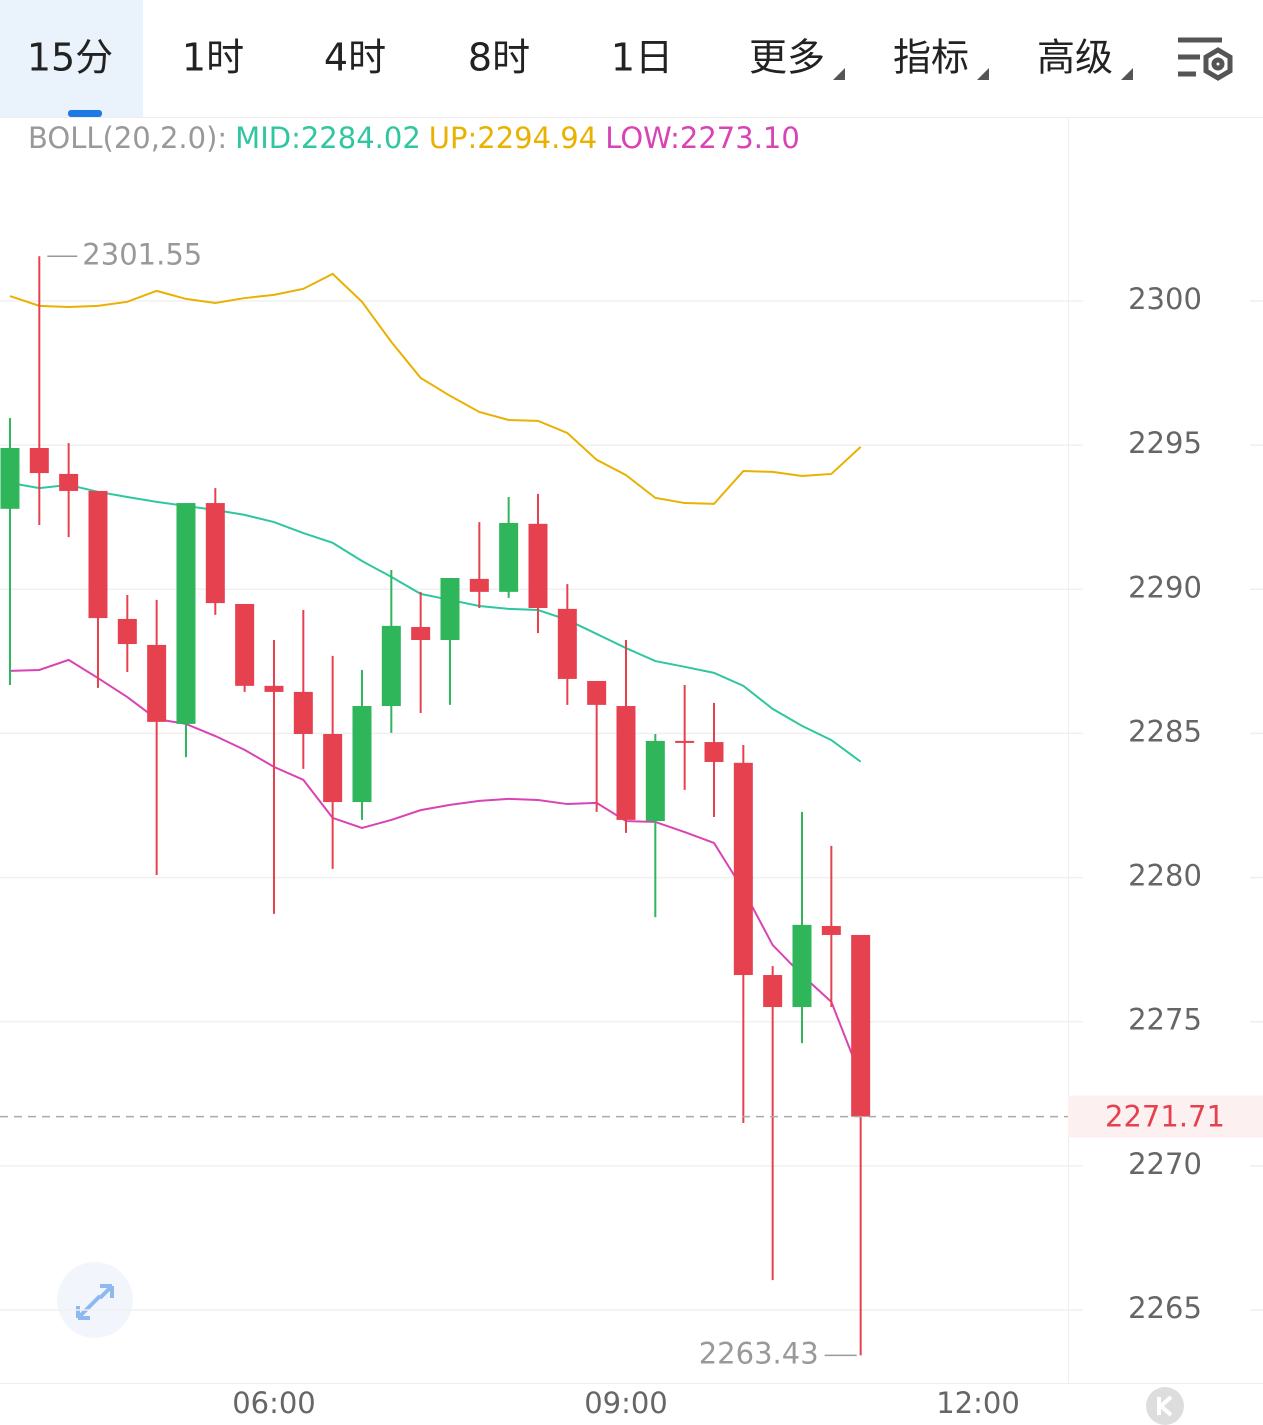 Image resolution: width=1263 pixels, height=1425 pixels. Describe the element at coordinates (1205, 59) in the screenshot. I see `settings-icon` at that location.